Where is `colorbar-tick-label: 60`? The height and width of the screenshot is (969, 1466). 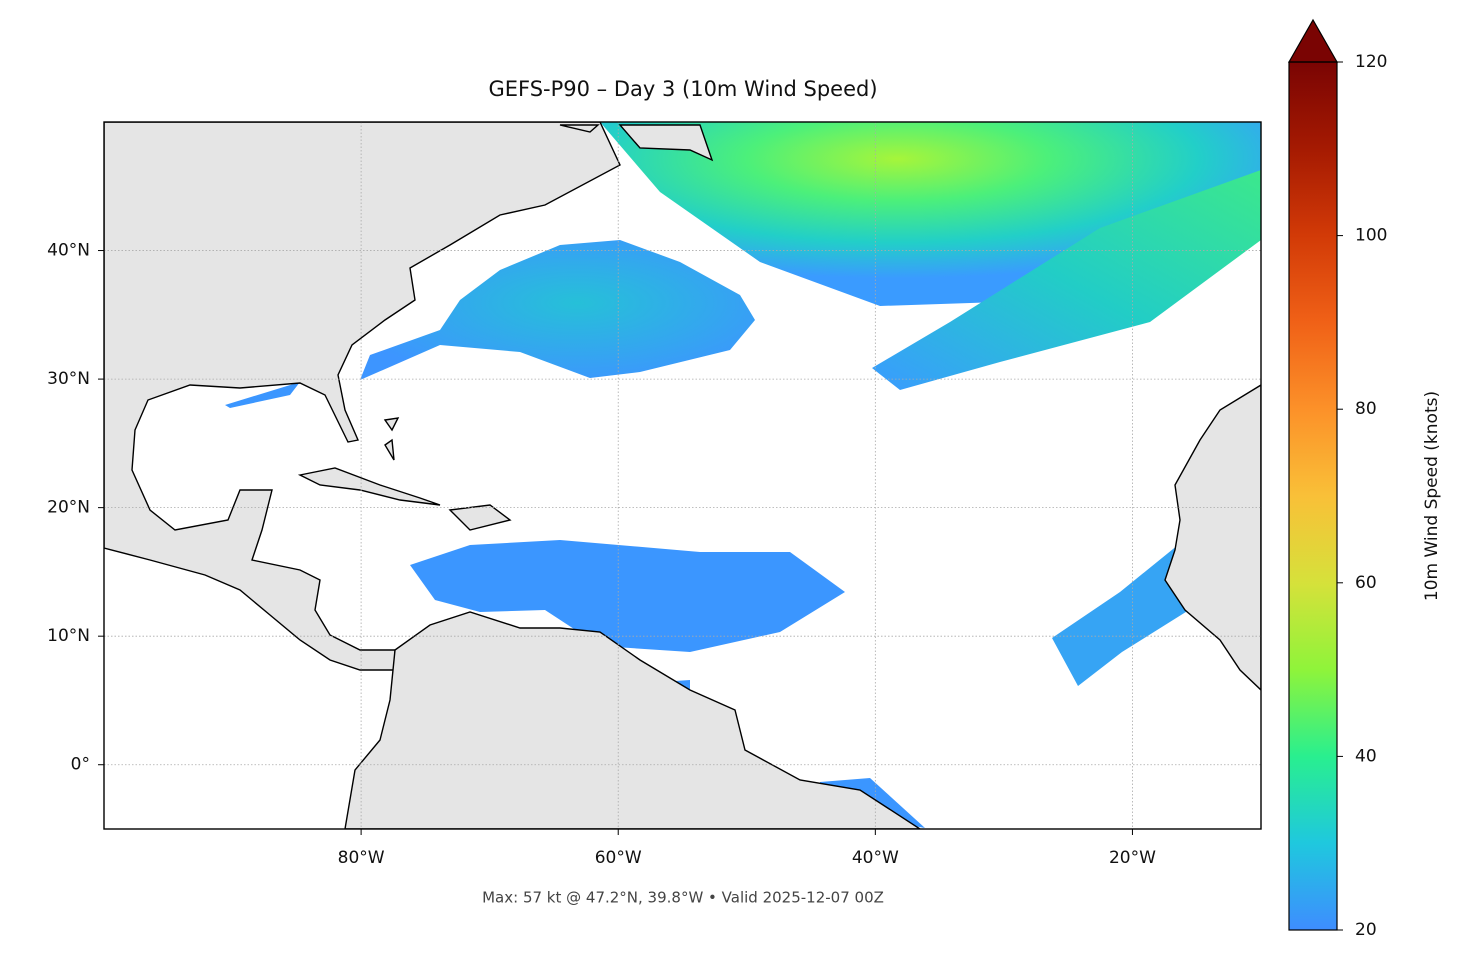
colorbar-tick-label: 60 is located at coordinates (1366, 583).